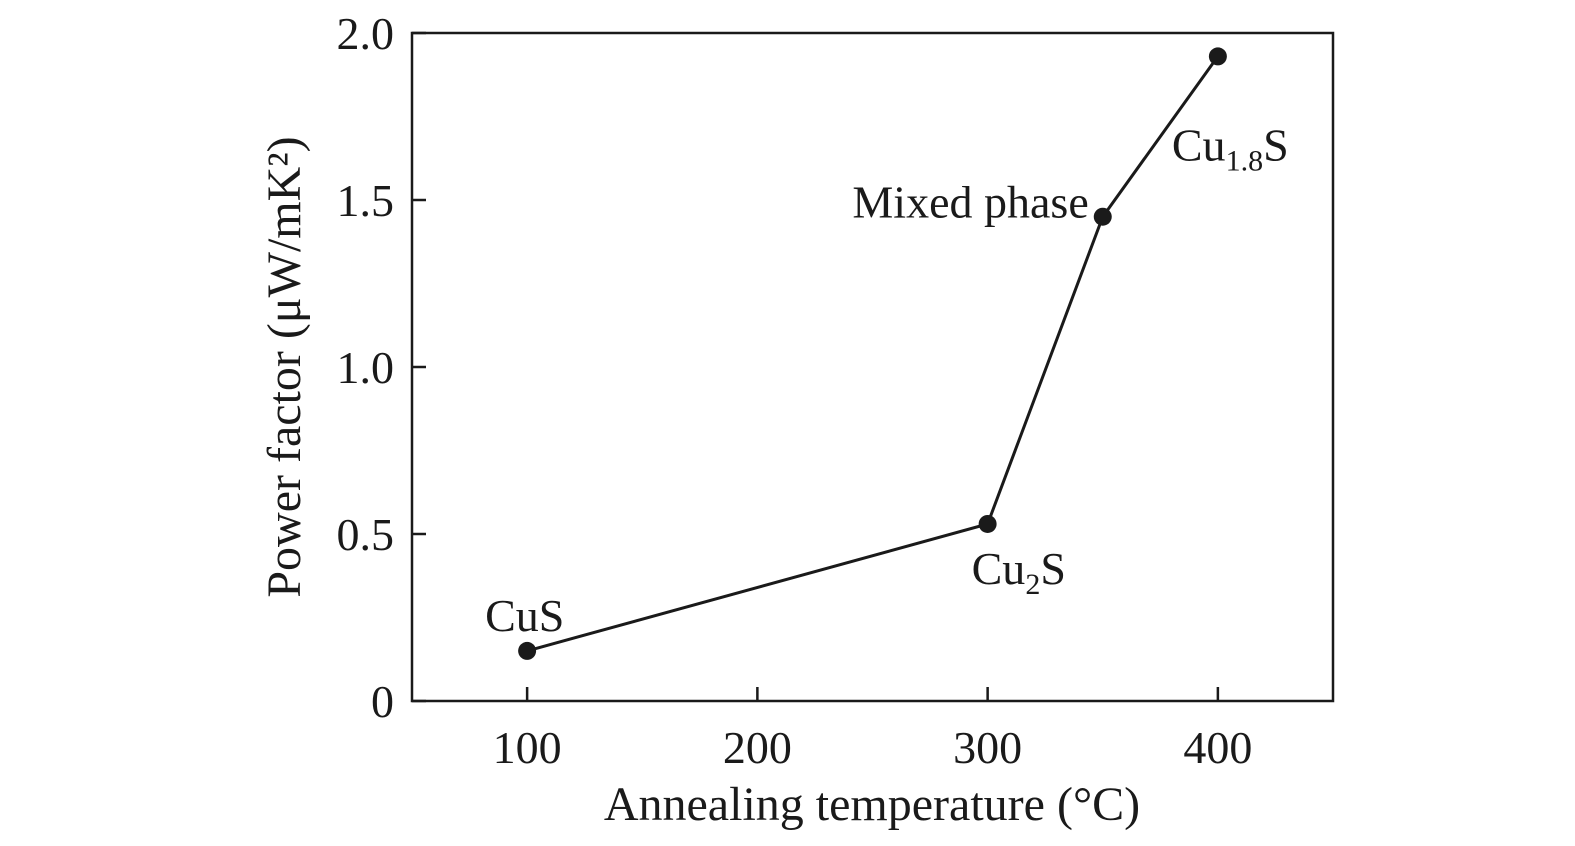 The height and width of the screenshot is (846, 1575). I want to click on point-label: Cu2S, so click(1019, 572).